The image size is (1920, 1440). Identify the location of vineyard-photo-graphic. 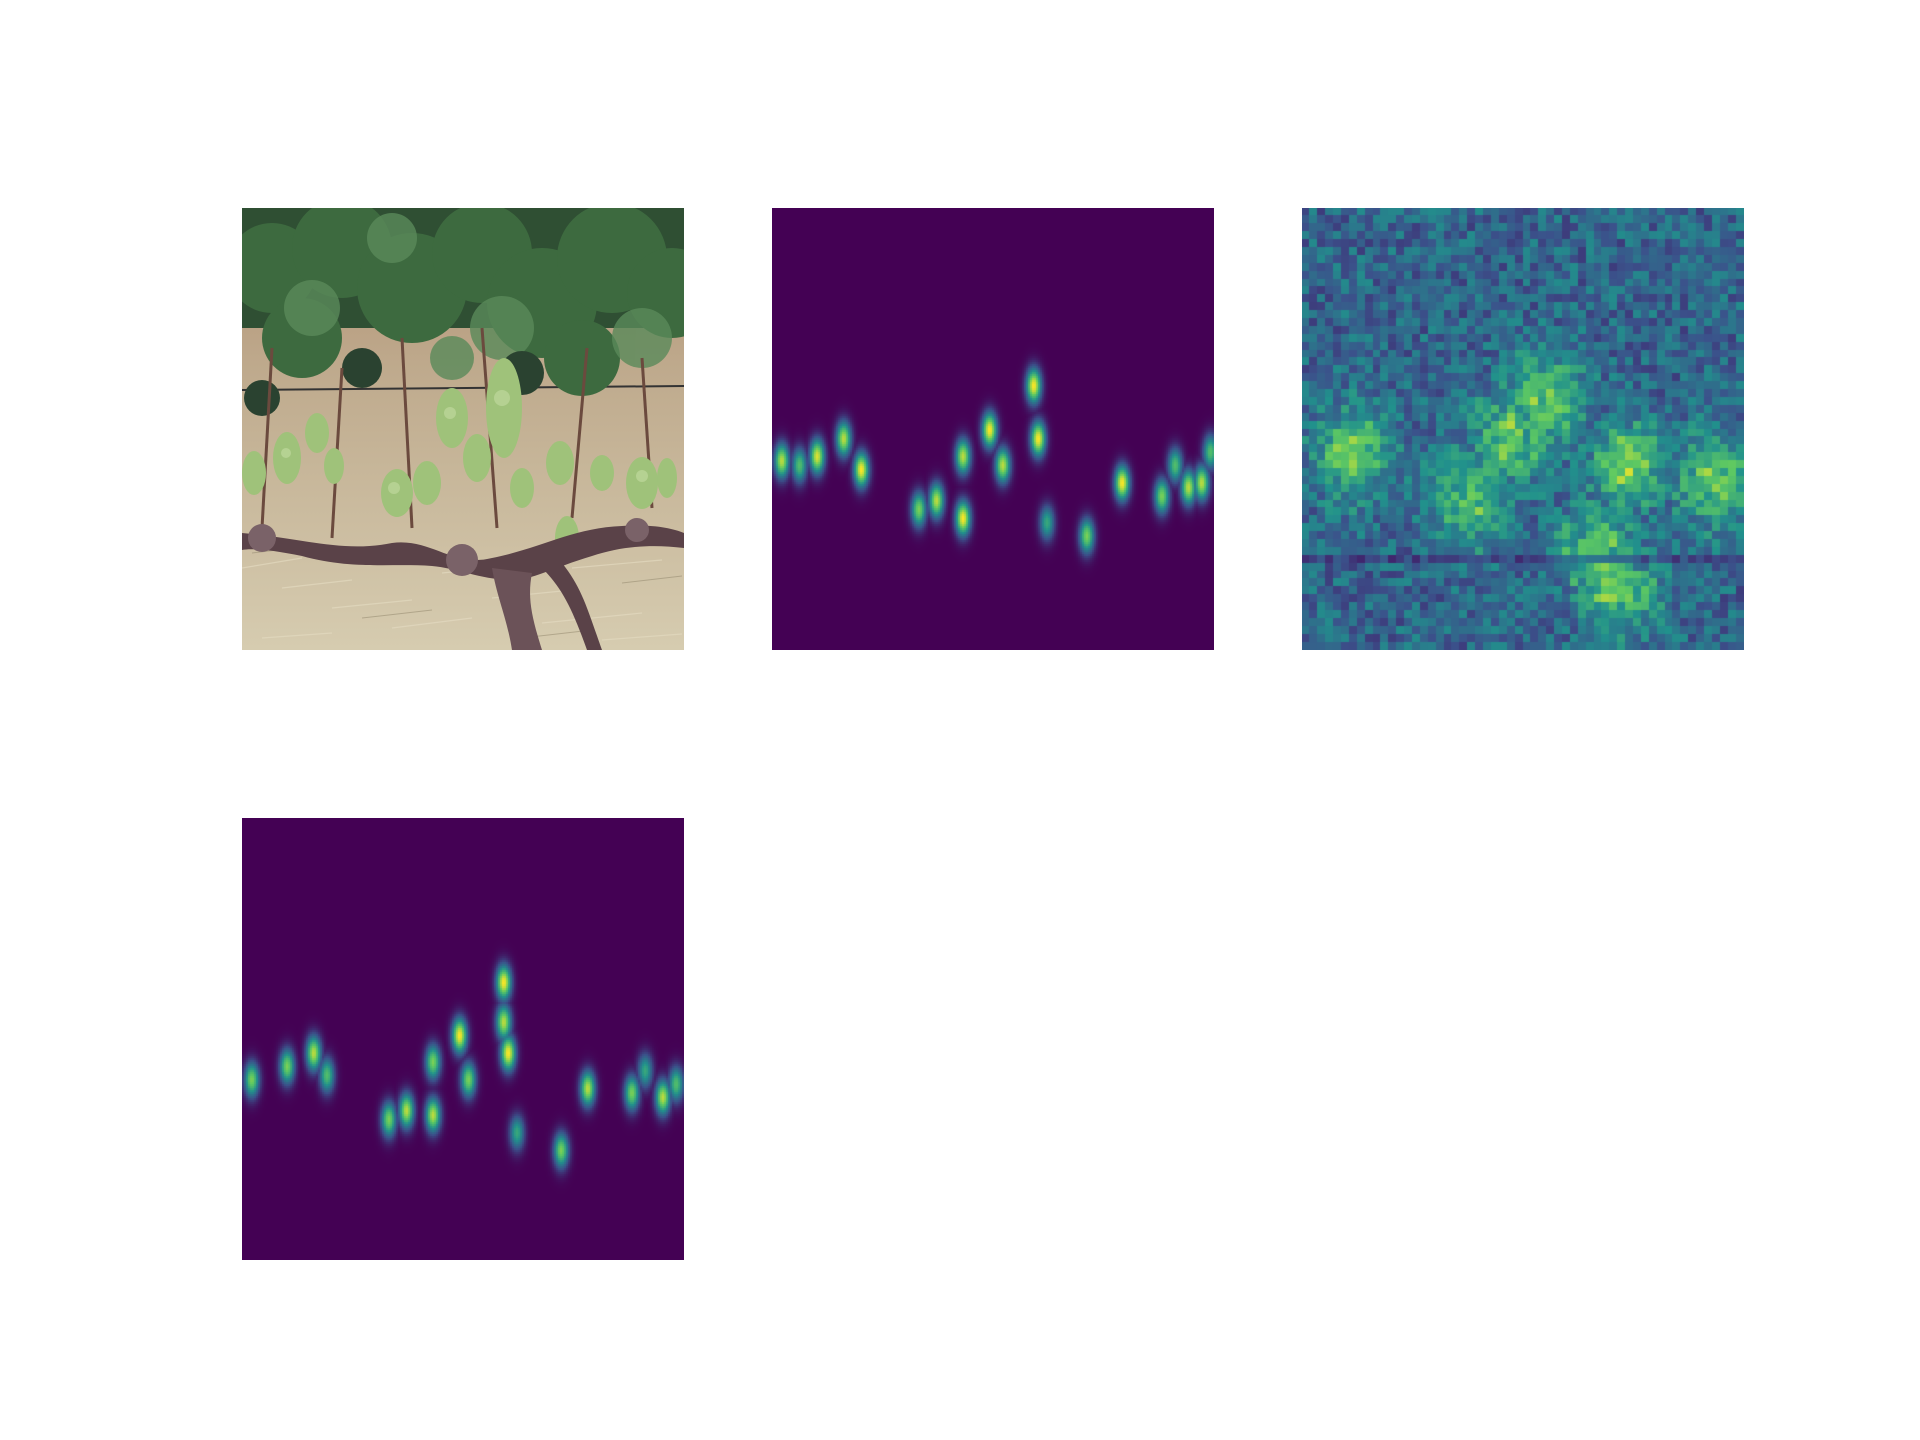
(463, 429).